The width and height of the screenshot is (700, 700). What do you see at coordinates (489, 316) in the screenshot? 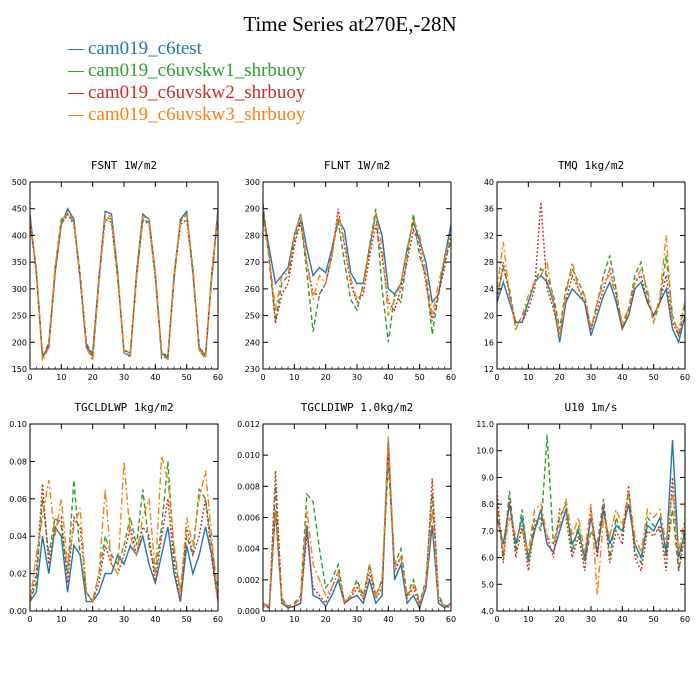
I see `y-tick-label: 20` at bounding box center [489, 316].